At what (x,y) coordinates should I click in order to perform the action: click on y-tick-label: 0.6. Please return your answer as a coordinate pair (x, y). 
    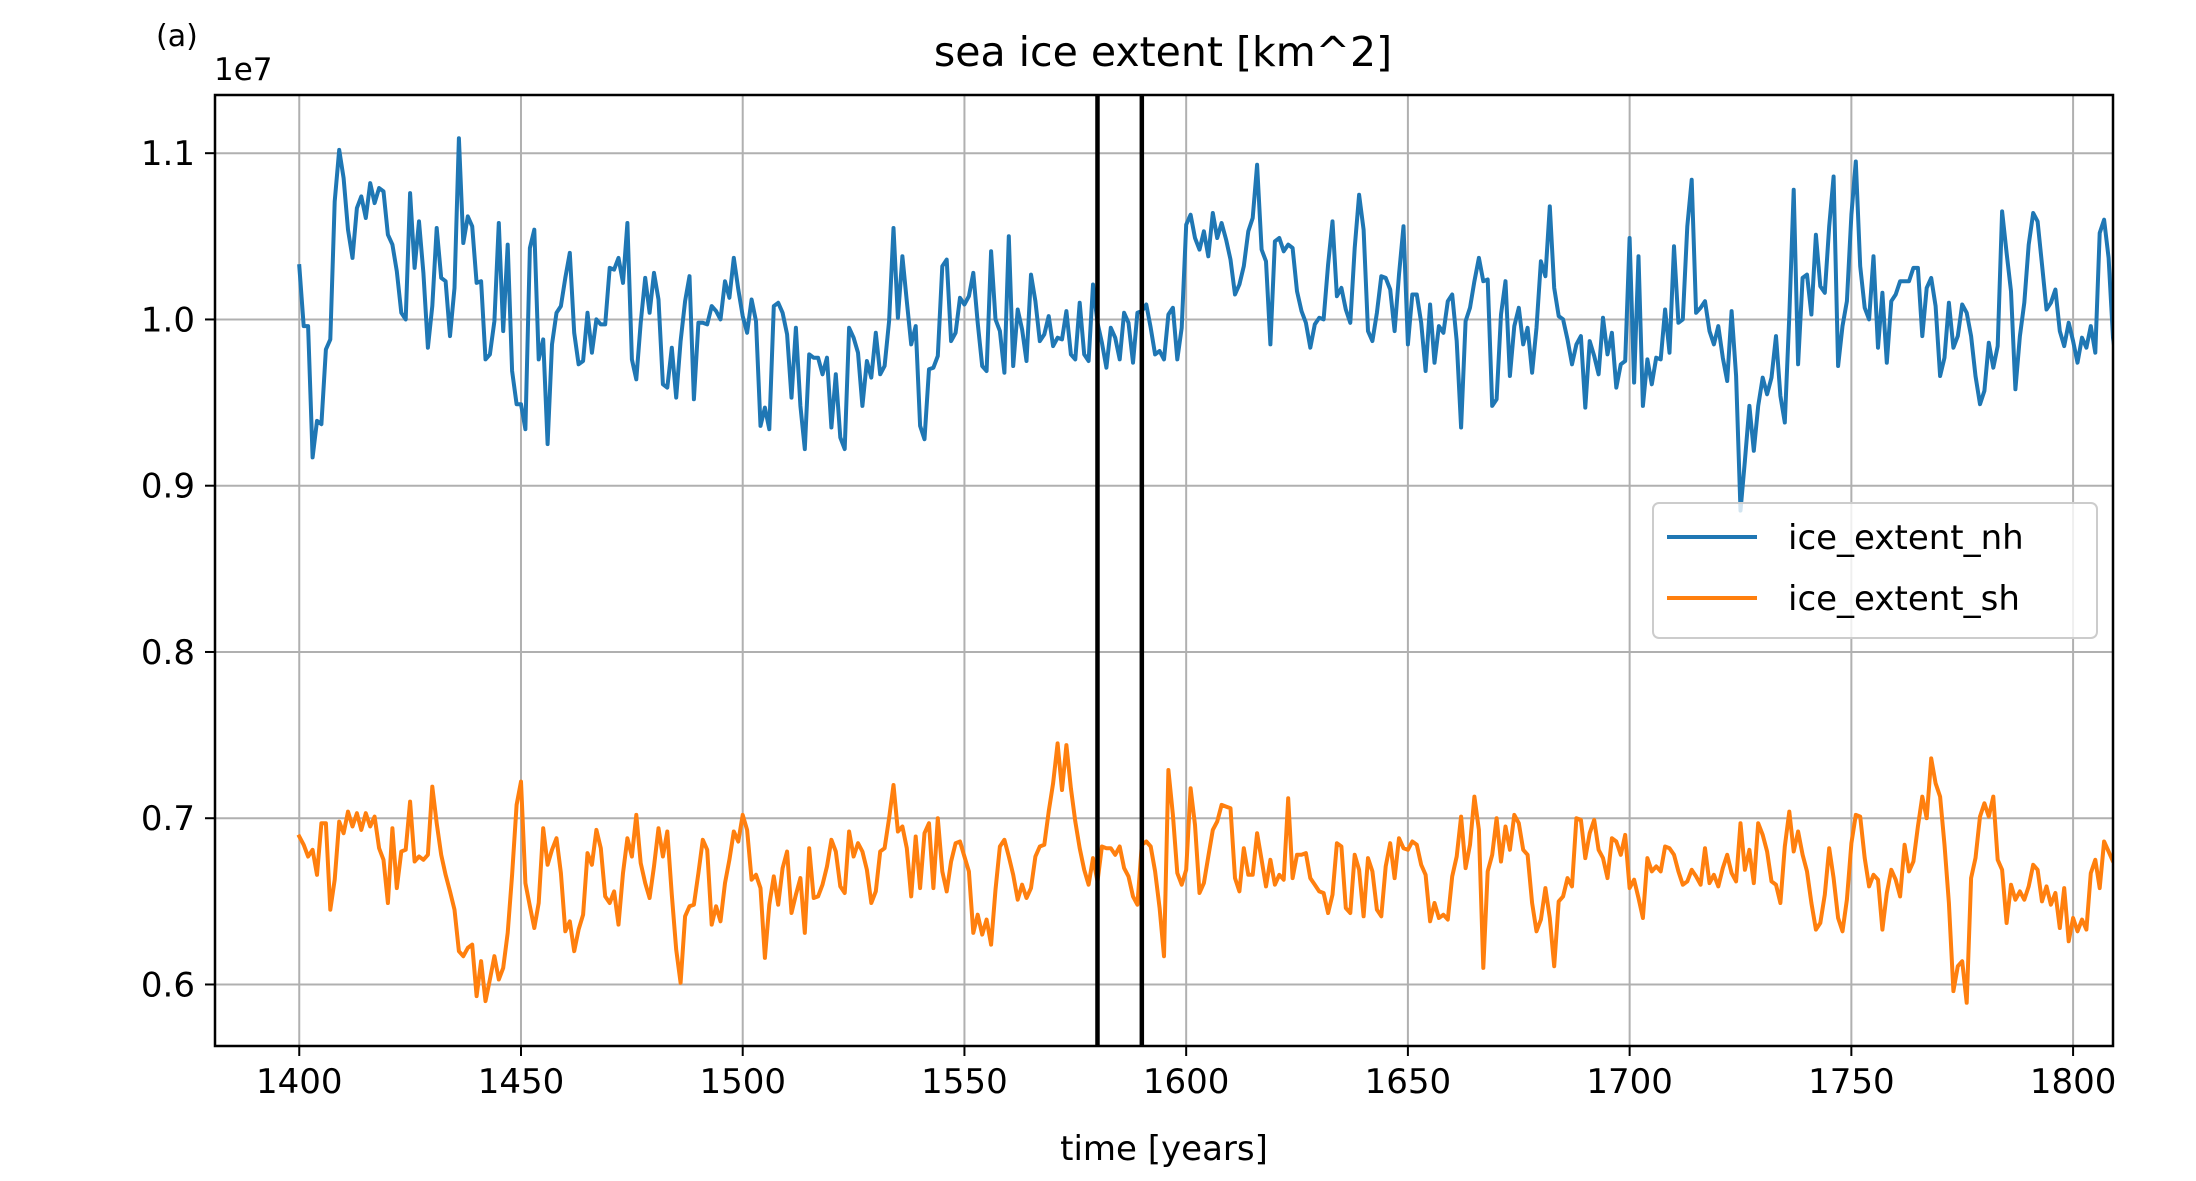
    Looking at the image, I should click on (168, 985).